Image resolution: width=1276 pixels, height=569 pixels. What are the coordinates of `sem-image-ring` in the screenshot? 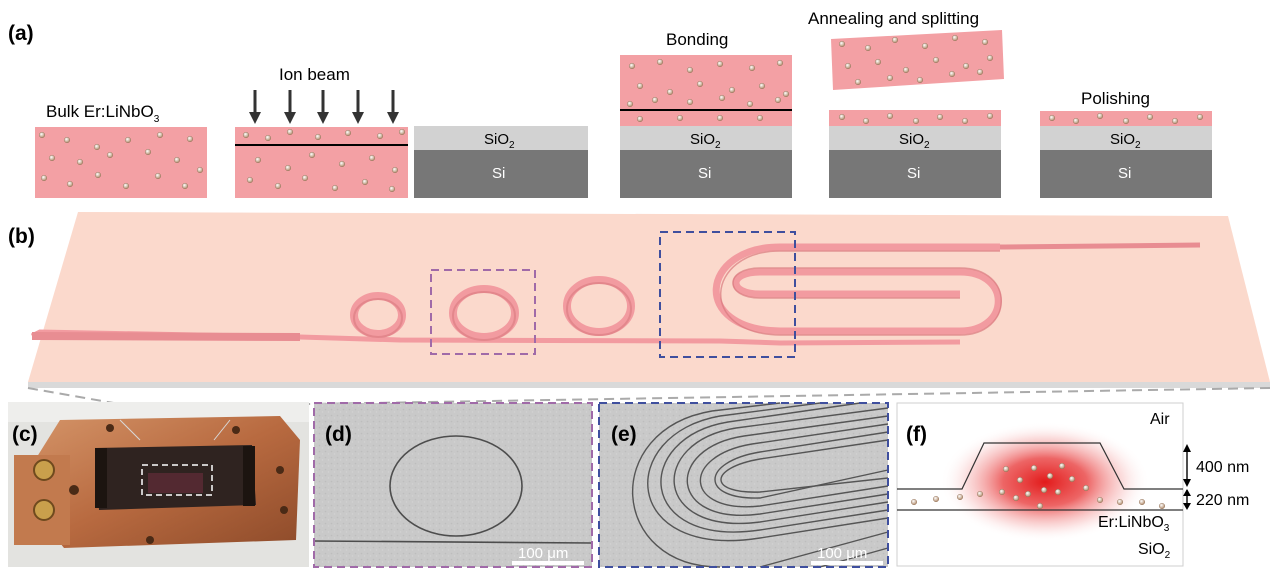 It's located at (453, 485).